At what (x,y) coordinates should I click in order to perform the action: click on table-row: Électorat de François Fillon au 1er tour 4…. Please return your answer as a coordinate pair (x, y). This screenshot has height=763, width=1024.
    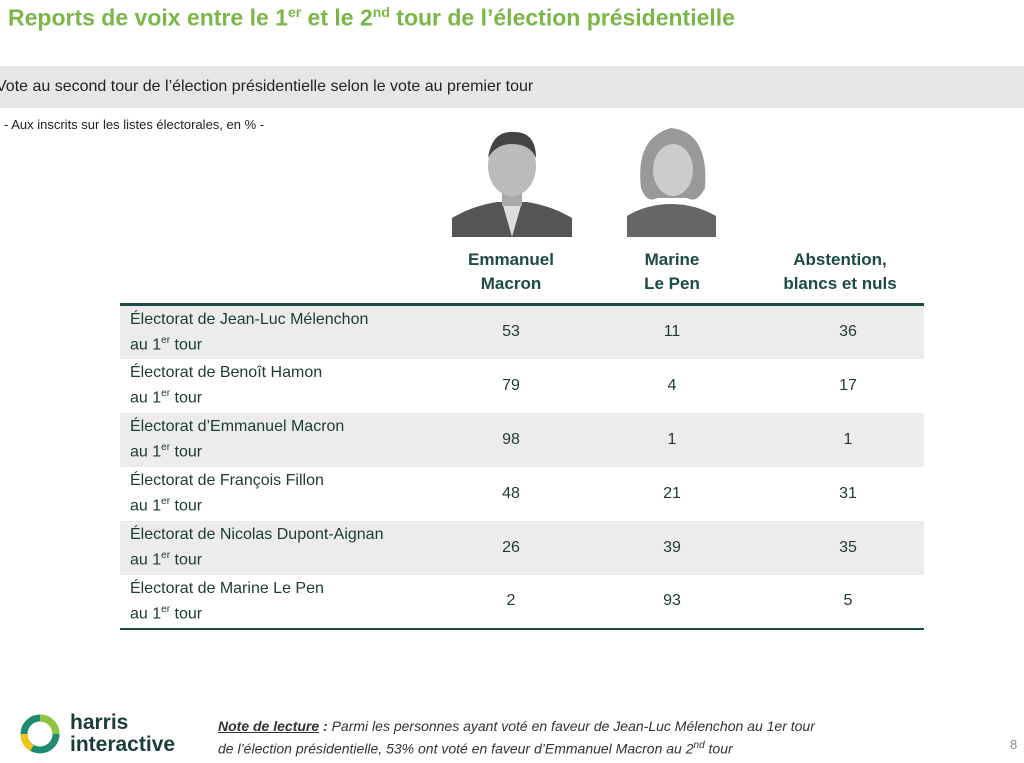
    Looking at the image, I should click on (522, 494).